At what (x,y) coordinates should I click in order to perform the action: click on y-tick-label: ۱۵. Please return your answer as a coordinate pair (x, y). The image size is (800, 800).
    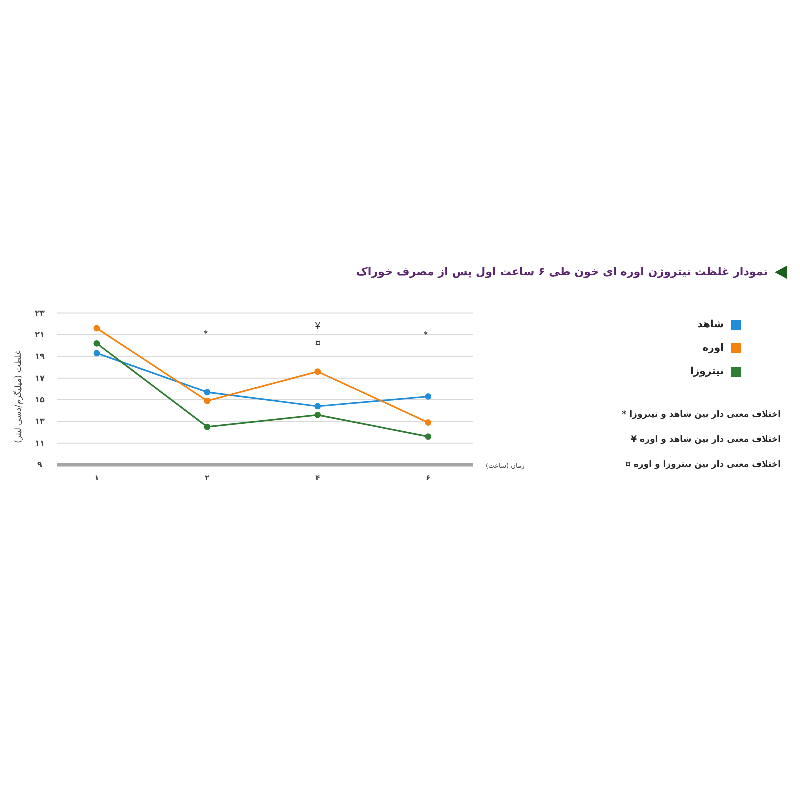
    Looking at the image, I should click on (40, 399).